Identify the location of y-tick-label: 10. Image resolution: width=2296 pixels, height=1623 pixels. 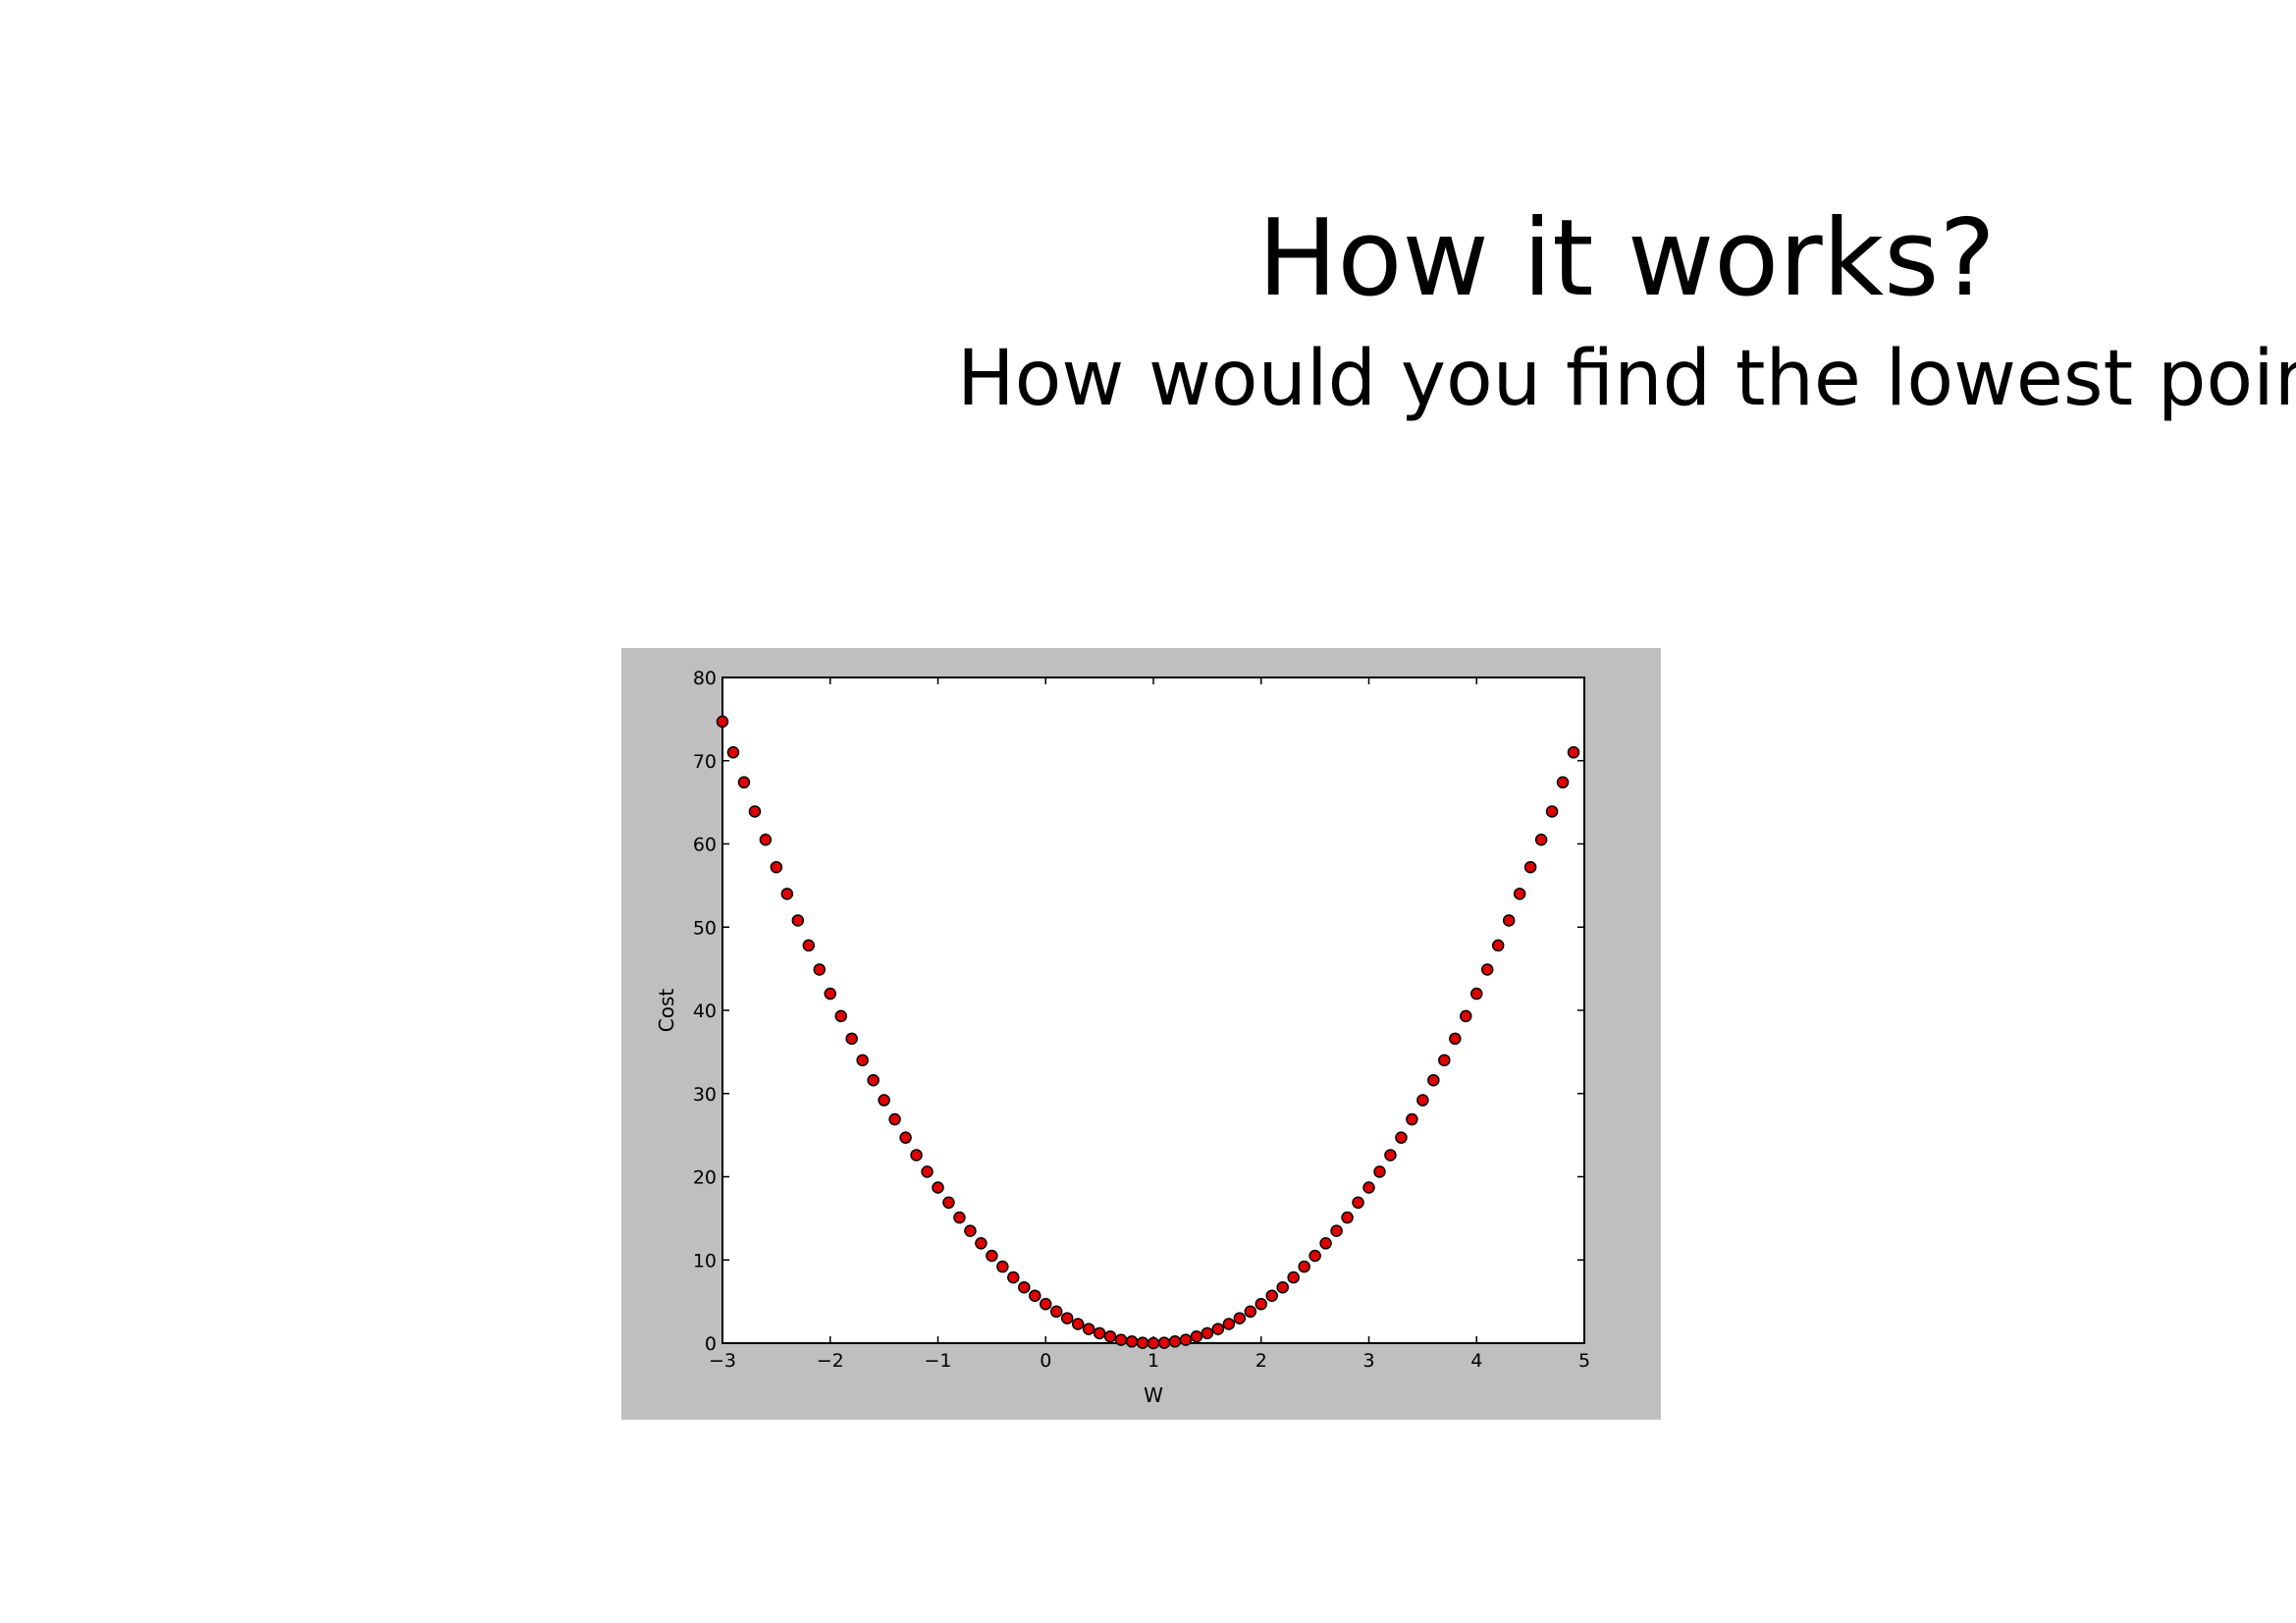
(705, 1260).